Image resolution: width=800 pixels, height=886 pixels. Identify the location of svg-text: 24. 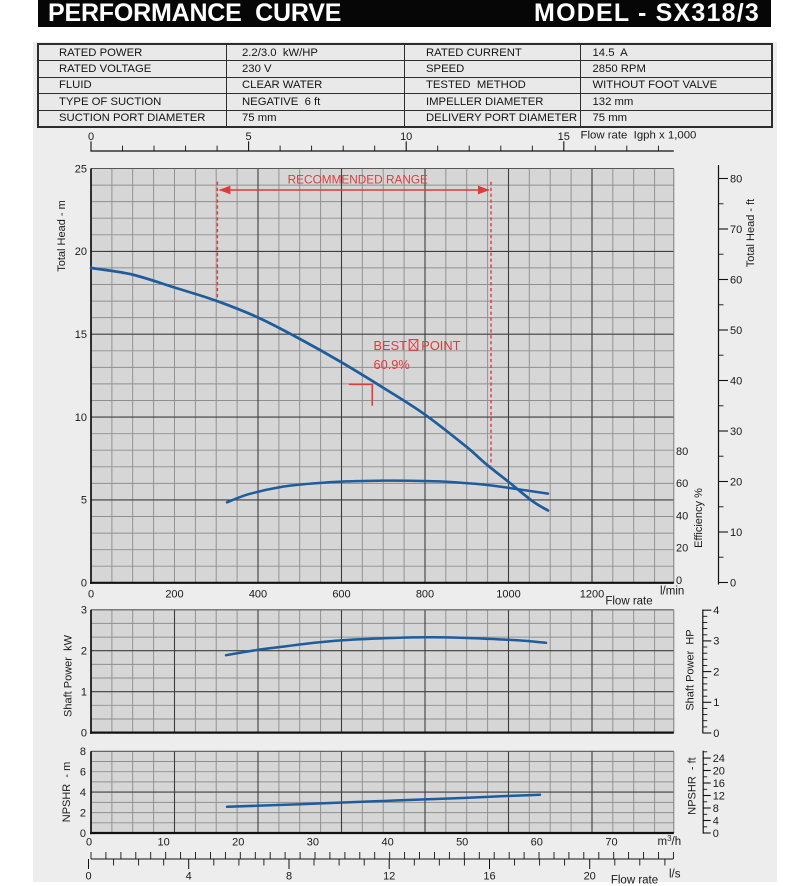
(719, 759).